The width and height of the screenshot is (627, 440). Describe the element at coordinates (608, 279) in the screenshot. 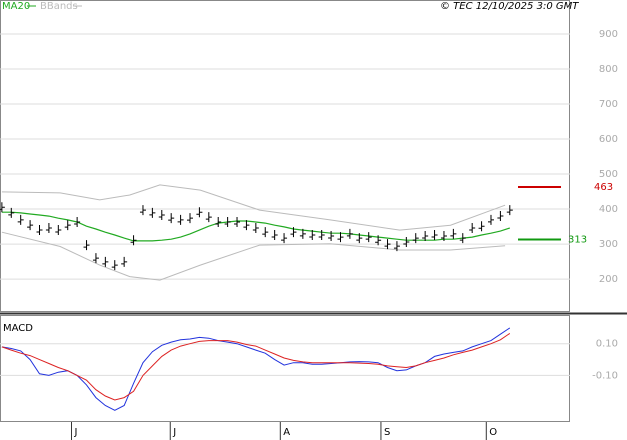

I see `y-tick-label: 200` at that location.